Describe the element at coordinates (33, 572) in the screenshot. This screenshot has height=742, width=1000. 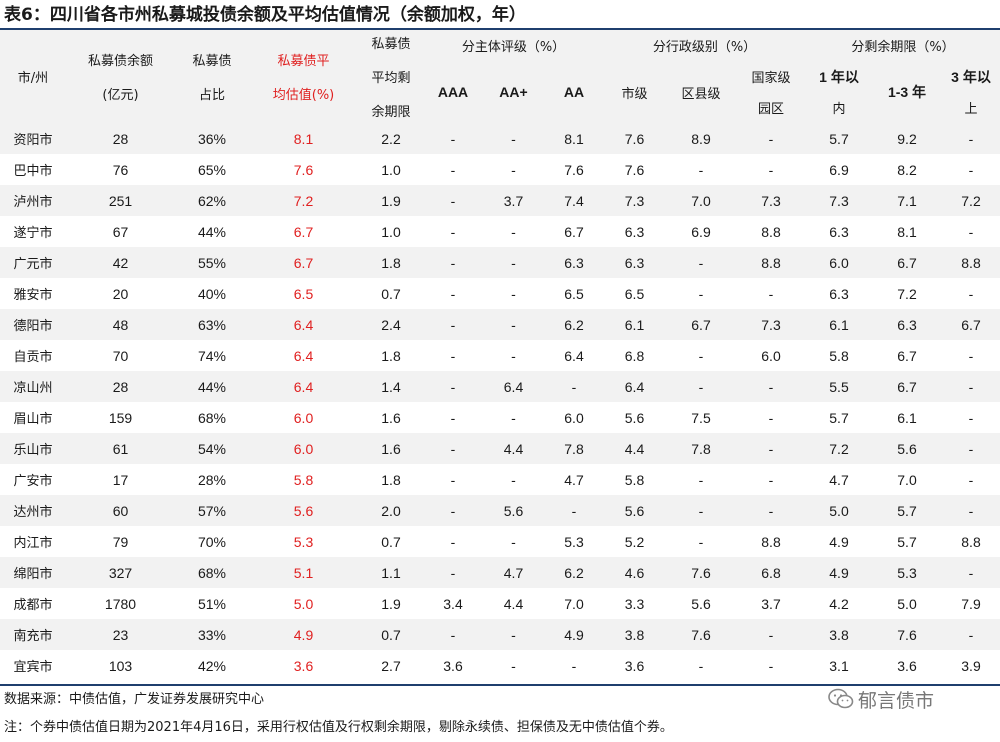
I see `row-city: 绵阳市` at that location.